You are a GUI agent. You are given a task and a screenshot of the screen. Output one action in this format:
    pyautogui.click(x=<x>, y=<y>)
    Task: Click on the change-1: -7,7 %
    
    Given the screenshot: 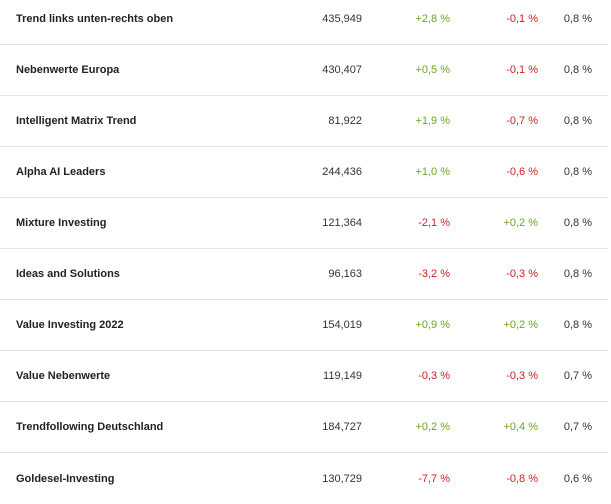 What is the action you would take?
    pyautogui.click(x=434, y=478)
    